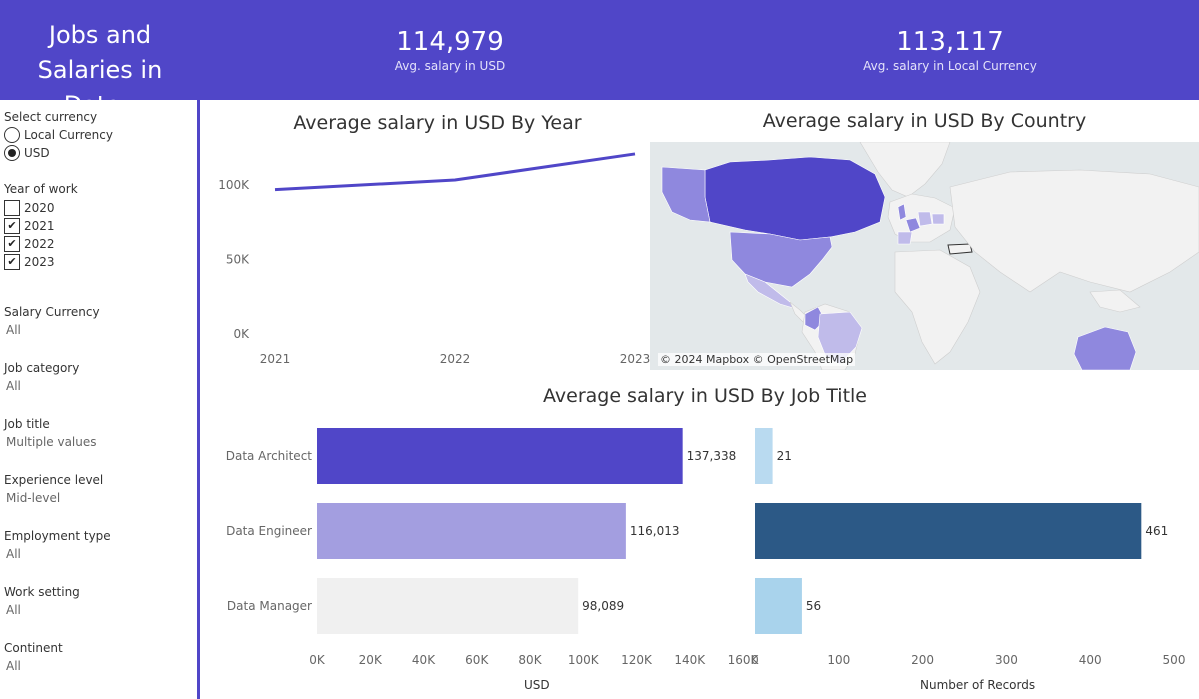  I want to click on employment-type-filter-value: All, so click(13, 554).